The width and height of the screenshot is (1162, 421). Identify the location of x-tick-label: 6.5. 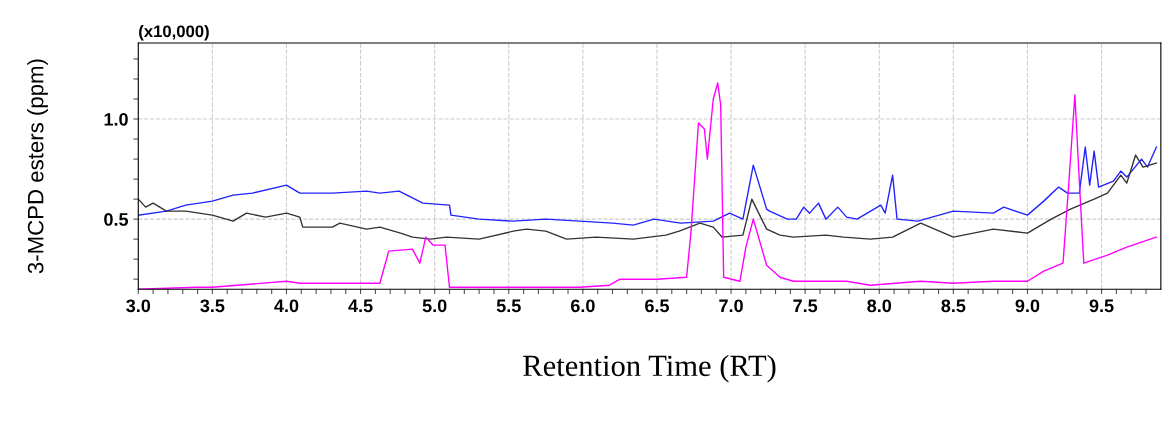
(657, 306).